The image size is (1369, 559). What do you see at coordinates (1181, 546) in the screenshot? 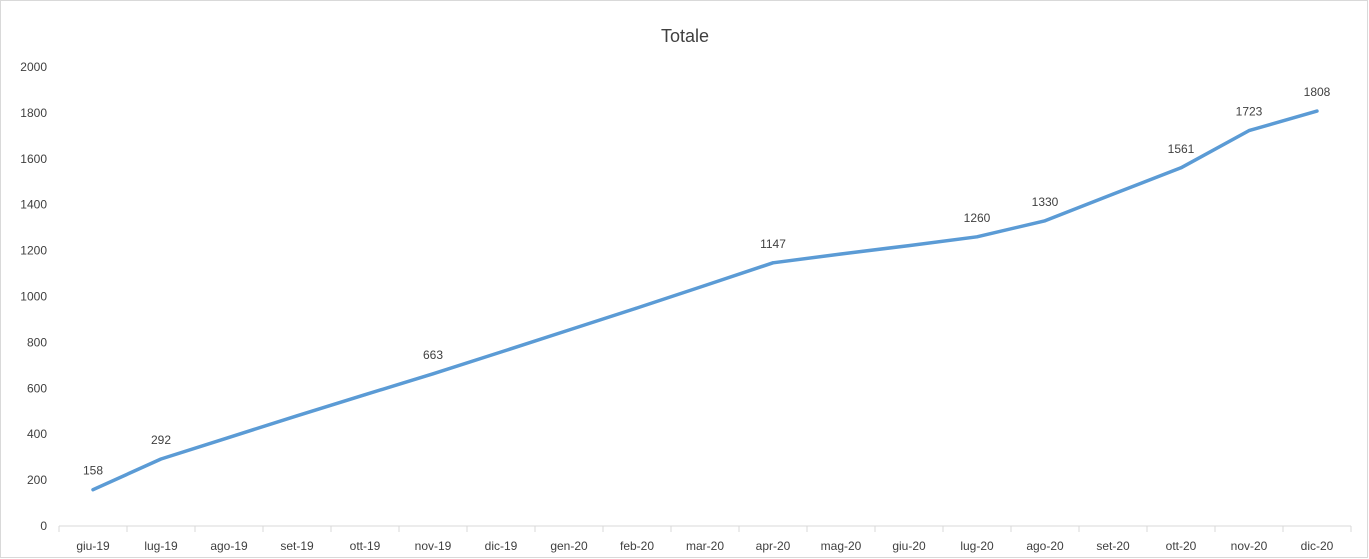
I see `x-tick-label: ott-20` at bounding box center [1181, 546].